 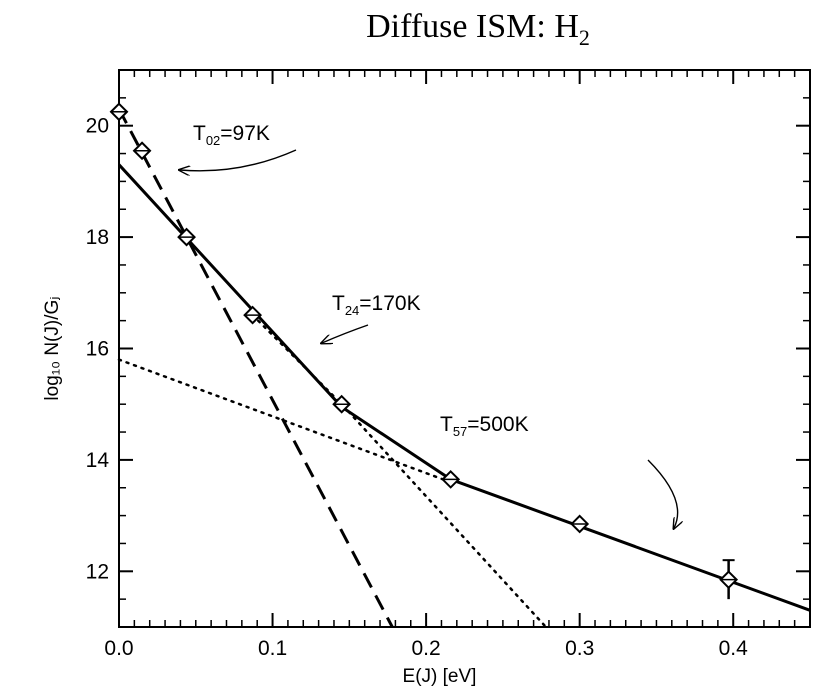 What do you see at coordinates (376, 305) in the screenshot?
I see `annotation-t24: T24=170K` at bounding box center [376, 305].